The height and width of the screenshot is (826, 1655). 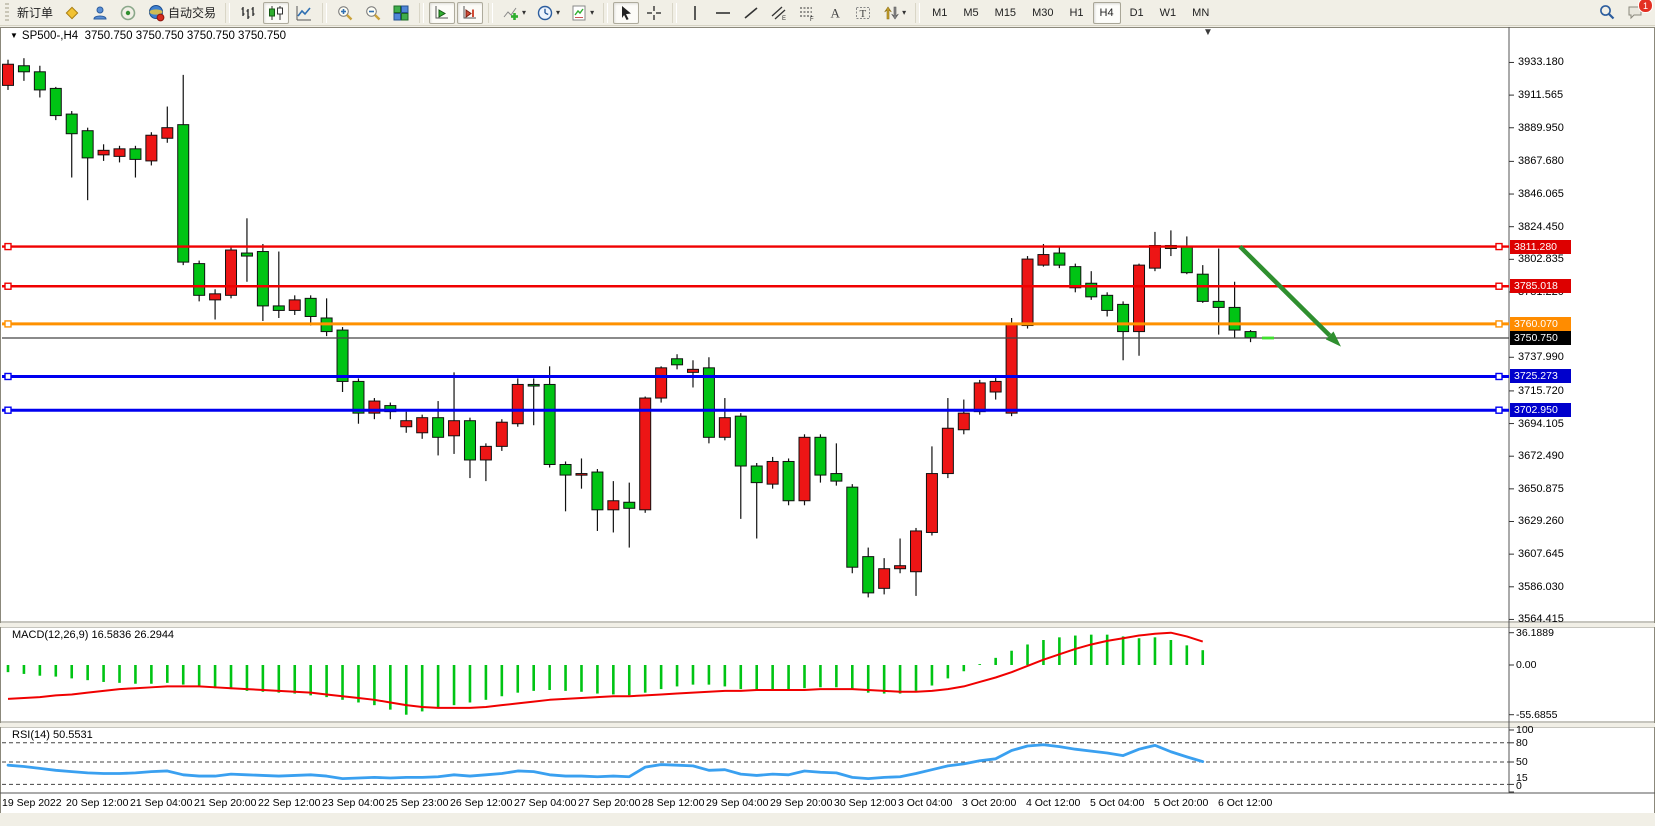 I want to click on status-strip, so click(x=827, y=819).